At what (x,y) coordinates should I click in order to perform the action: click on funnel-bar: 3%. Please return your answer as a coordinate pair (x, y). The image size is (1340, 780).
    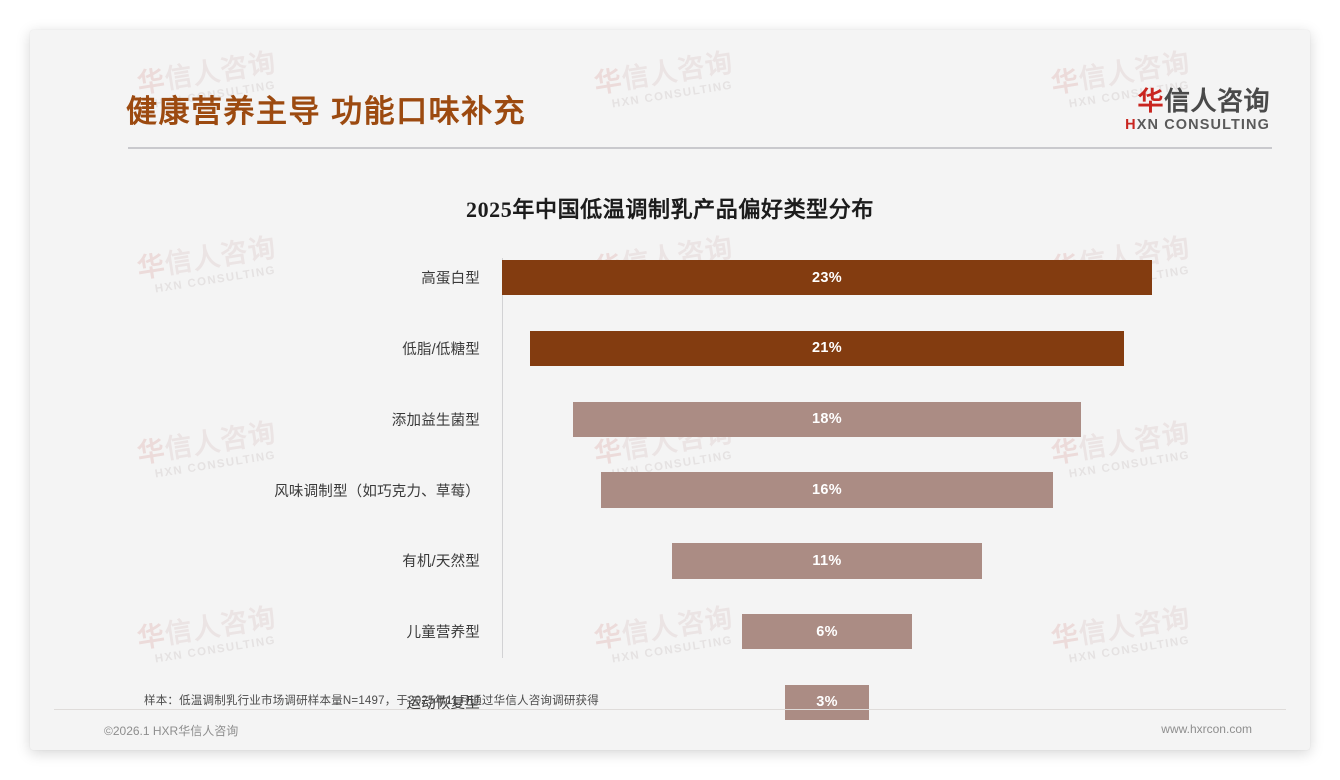
    Looking at the image, I should click on (827, 702).